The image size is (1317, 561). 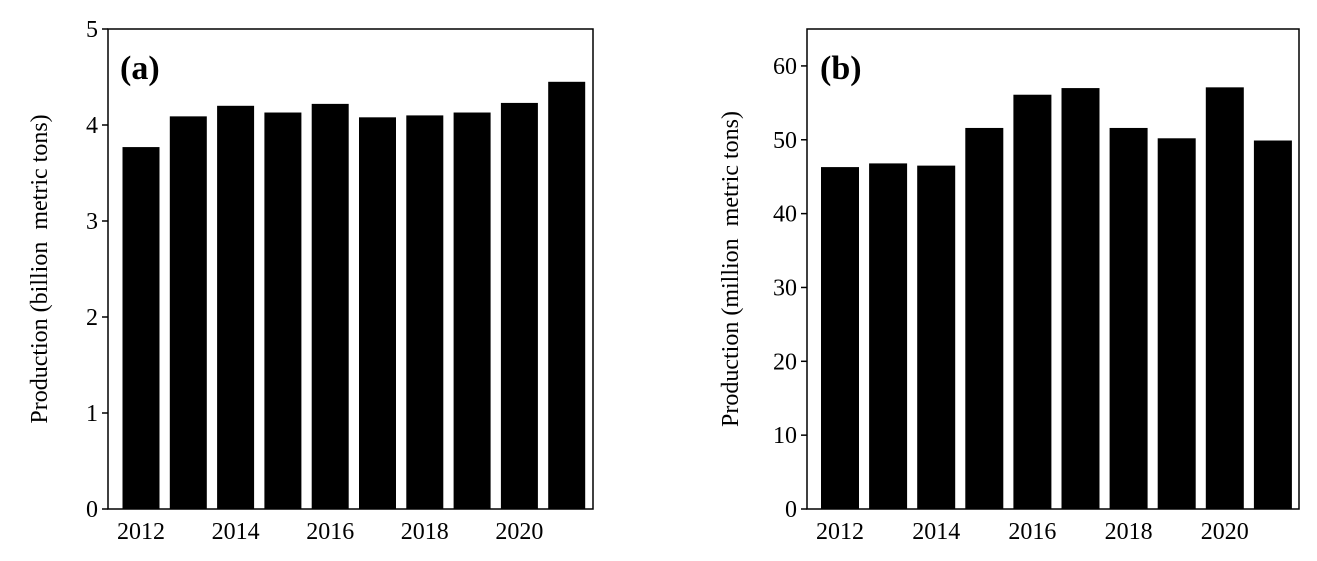 What do you see at coordinates (40, 268) in the screenshot?
I see `y-axis-label-a: Production (billion metric tons)` at bounding box center [40, 268].